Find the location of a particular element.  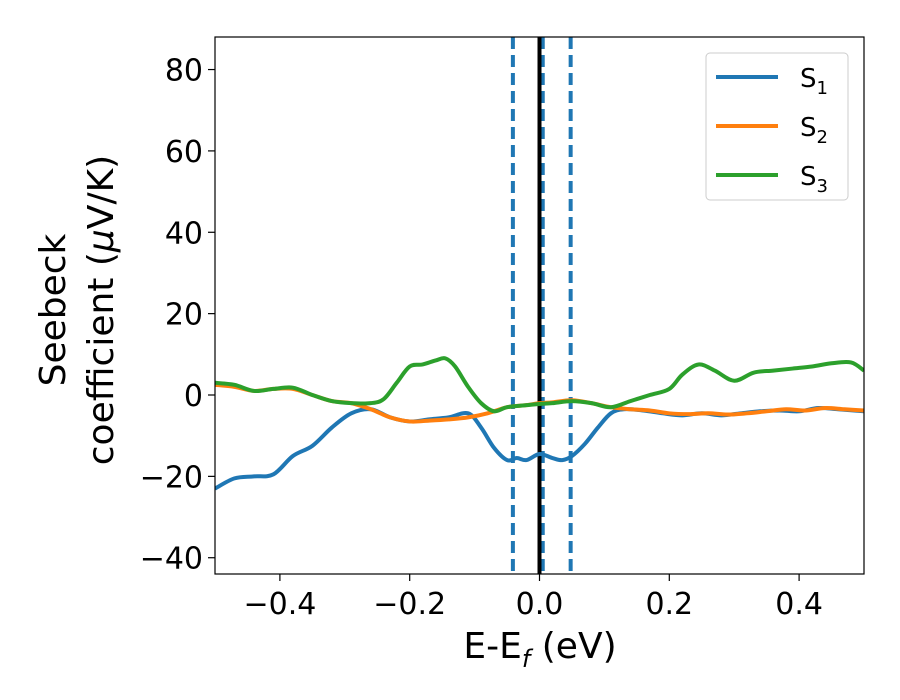

x-tick-label: −0.4 is located at coordinates (279, 604).